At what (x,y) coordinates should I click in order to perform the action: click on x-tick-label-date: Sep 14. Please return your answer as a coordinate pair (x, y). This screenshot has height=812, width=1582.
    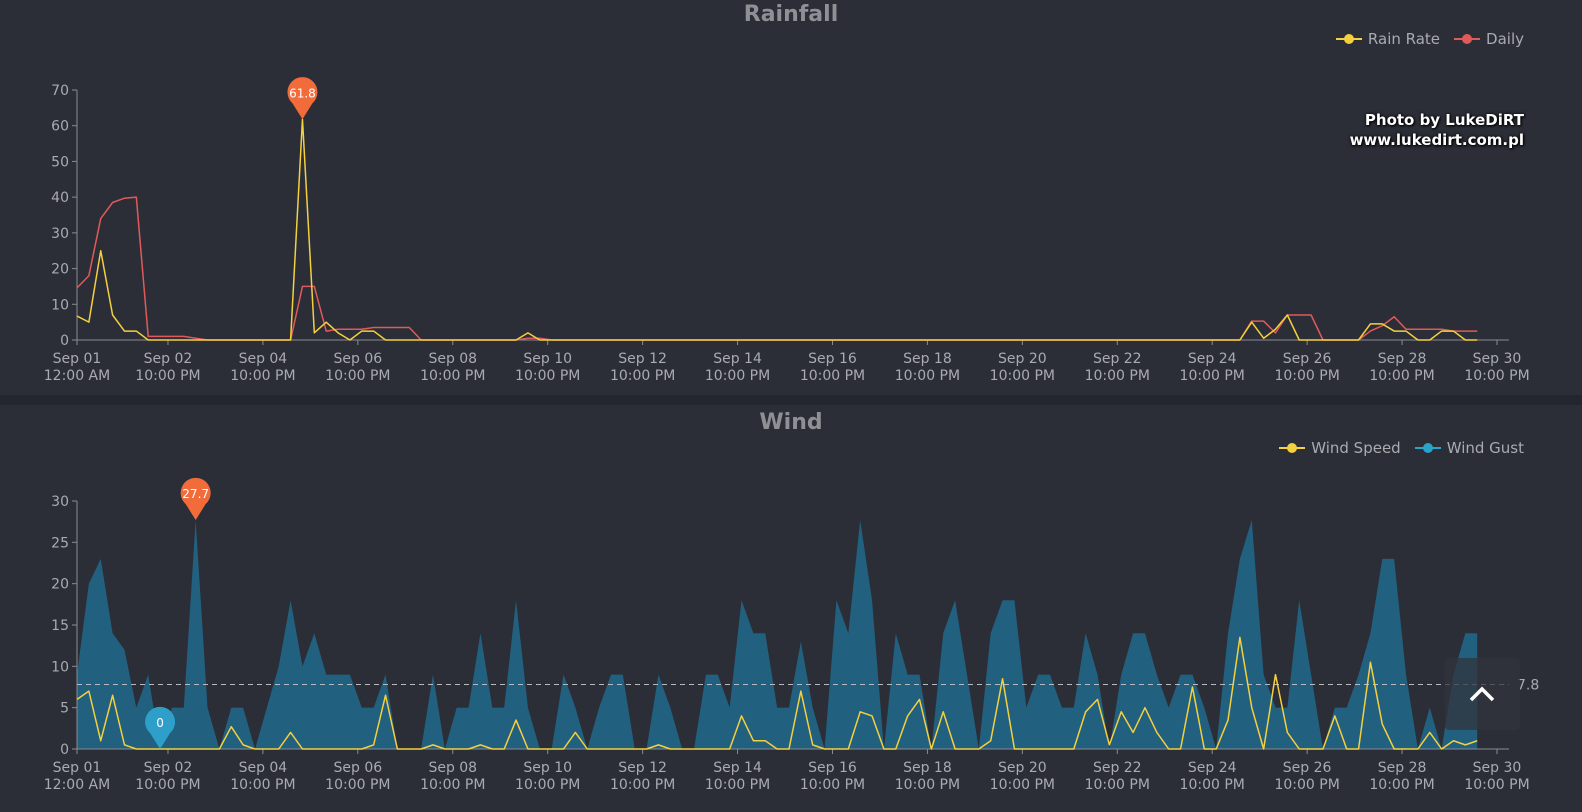
    Looking at the image, I should click on (737, 359).